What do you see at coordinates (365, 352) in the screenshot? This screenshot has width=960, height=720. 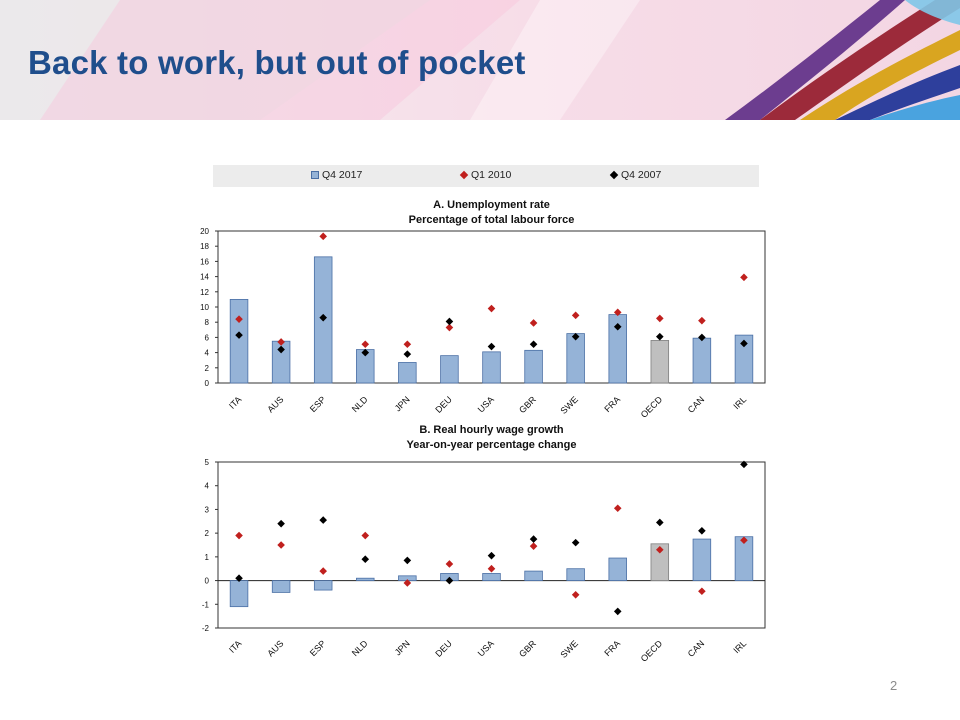 I see `point-unemployment-q4-2007-nld` at bounding box center [365, 352].